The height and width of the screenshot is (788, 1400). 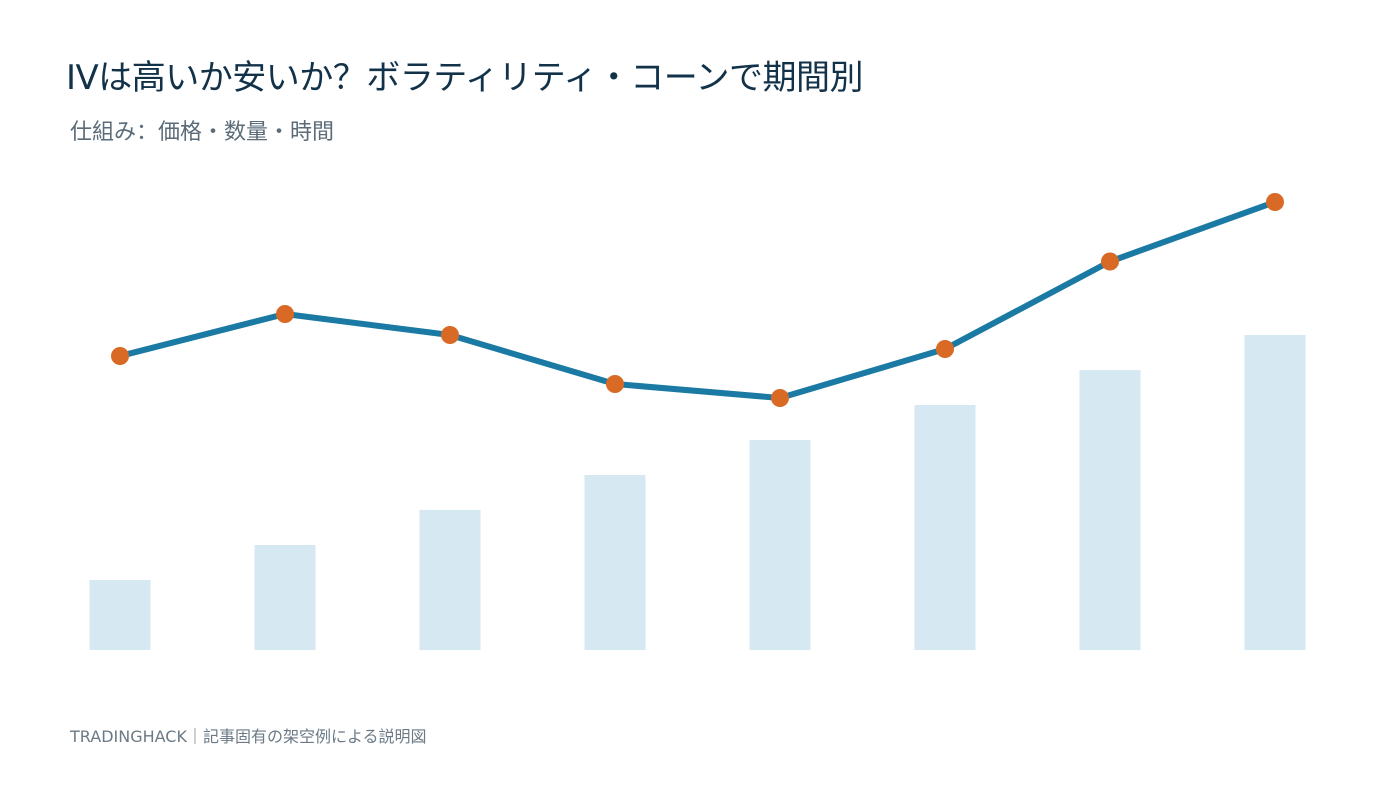 I want to click on chart-title: IVは高いか安いか？ボラティリティ・コーンで期間別, so click(x=465, y=78).